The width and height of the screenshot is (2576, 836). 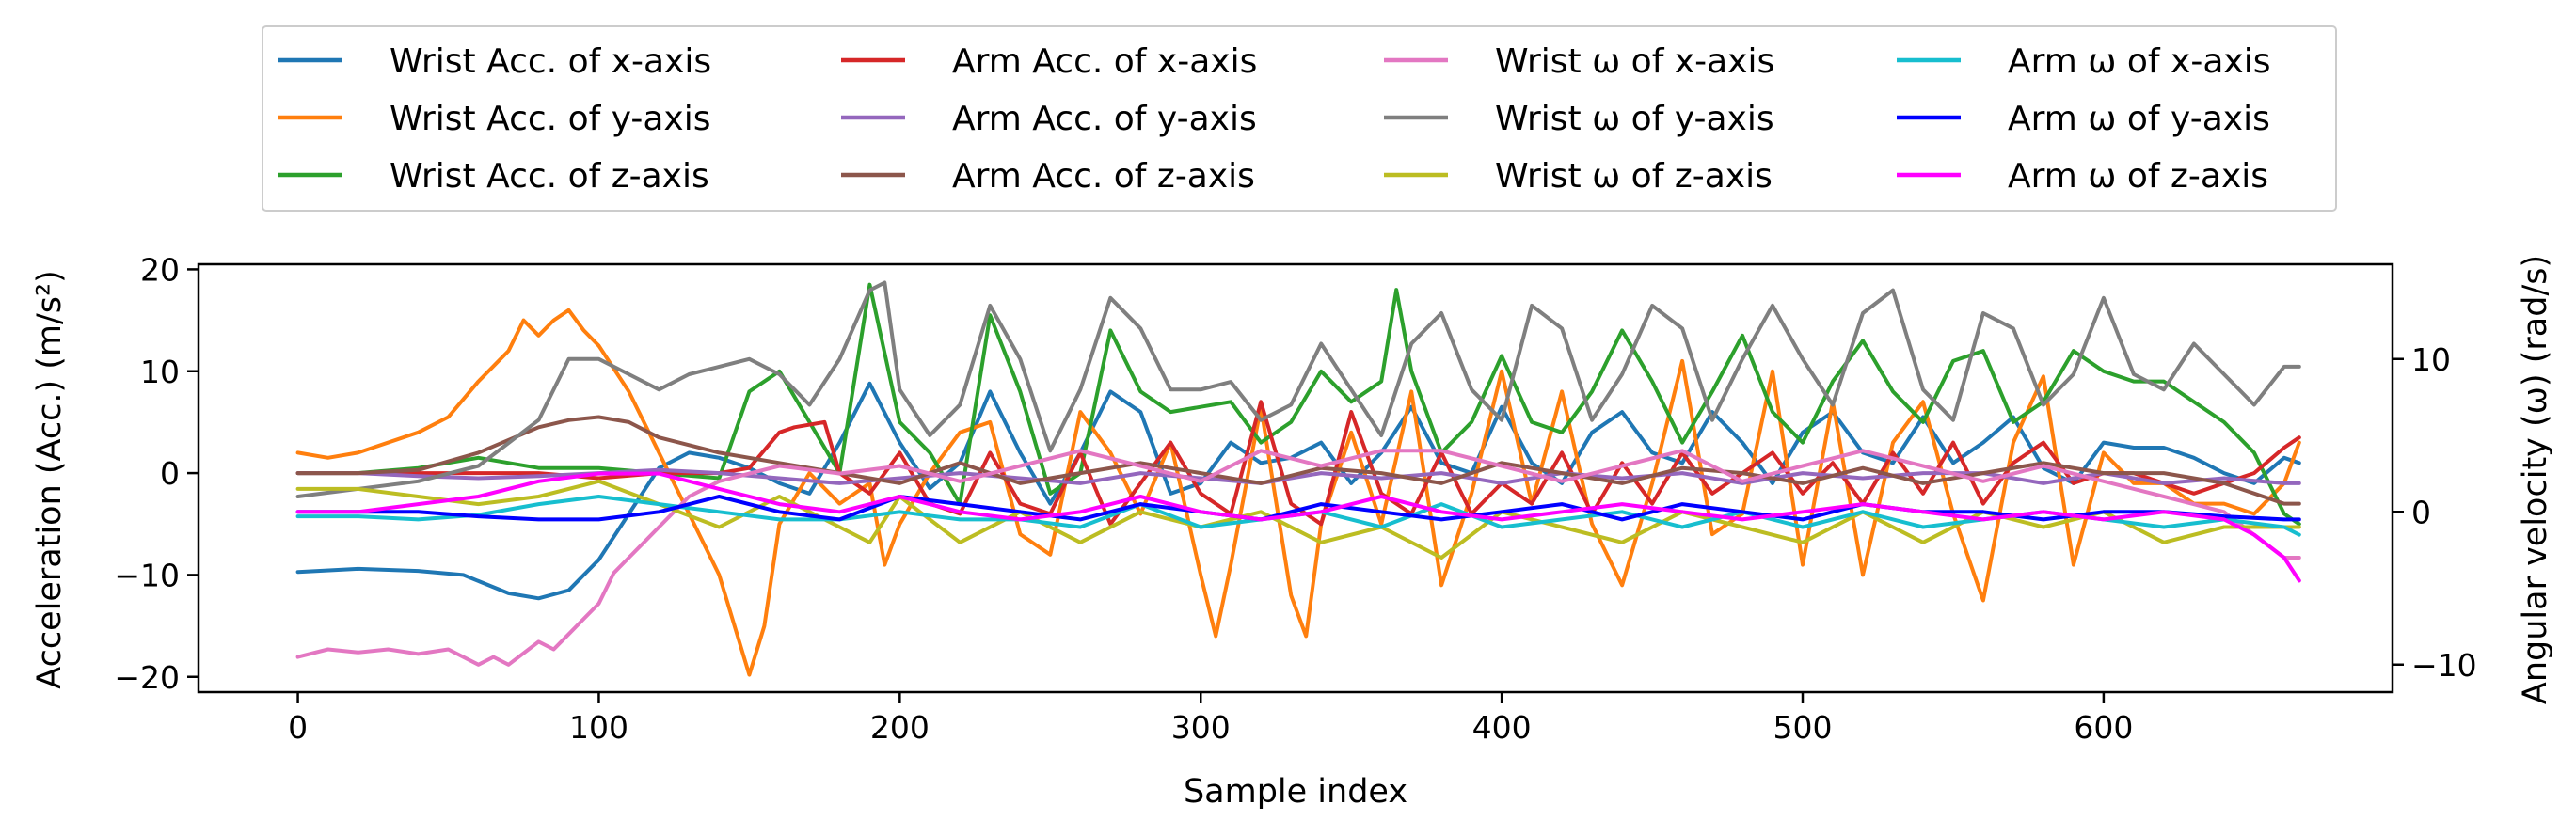 What do you see at coordinates (1104, 119) in the screenshot?
I see `legend-label: Arm Acc. of y-axis` at bounding box center [1104, 119].